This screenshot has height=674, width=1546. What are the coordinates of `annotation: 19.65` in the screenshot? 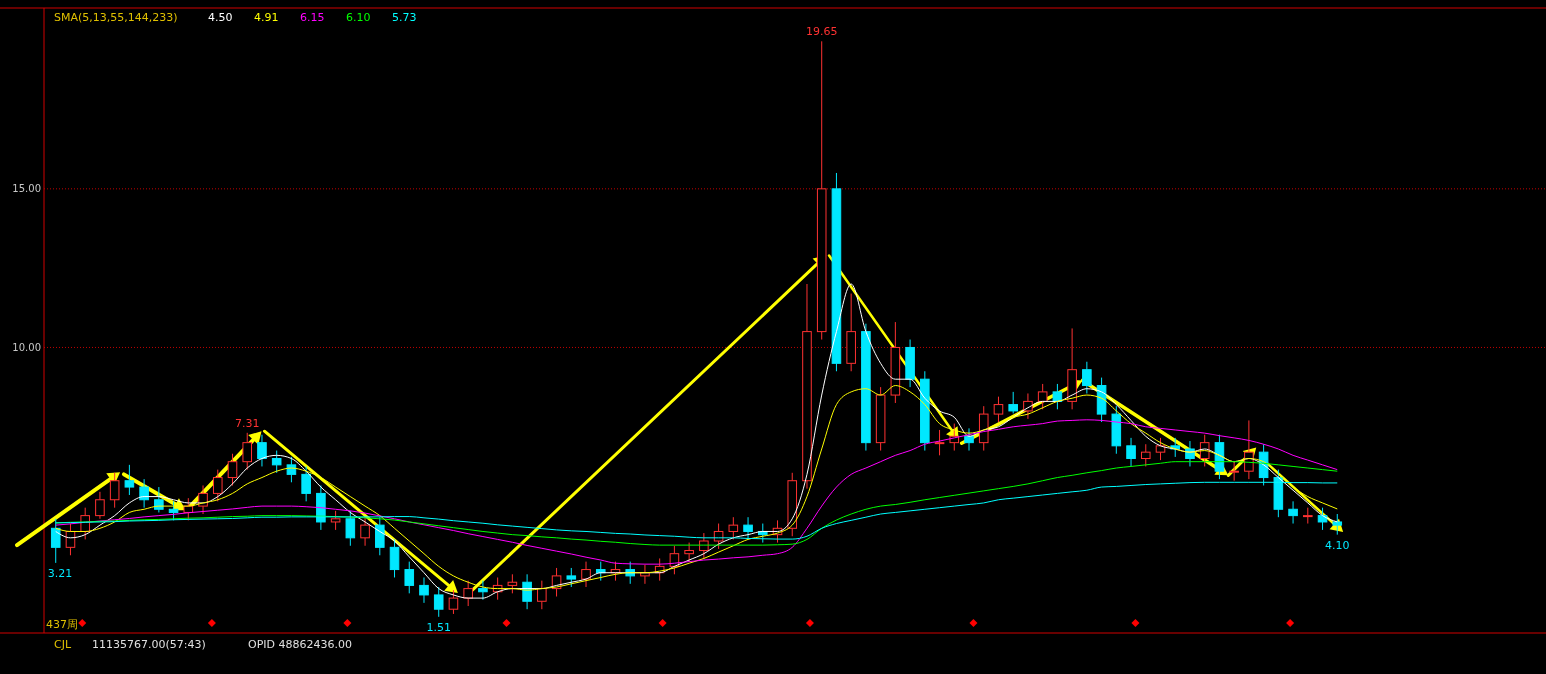 It's located at (821, 32).